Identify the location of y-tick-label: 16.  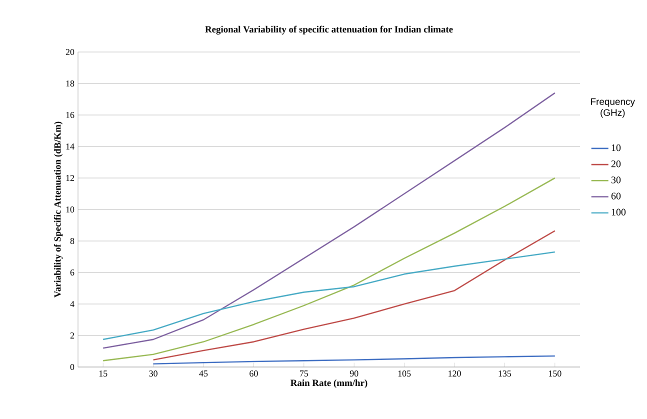
(70, 115).